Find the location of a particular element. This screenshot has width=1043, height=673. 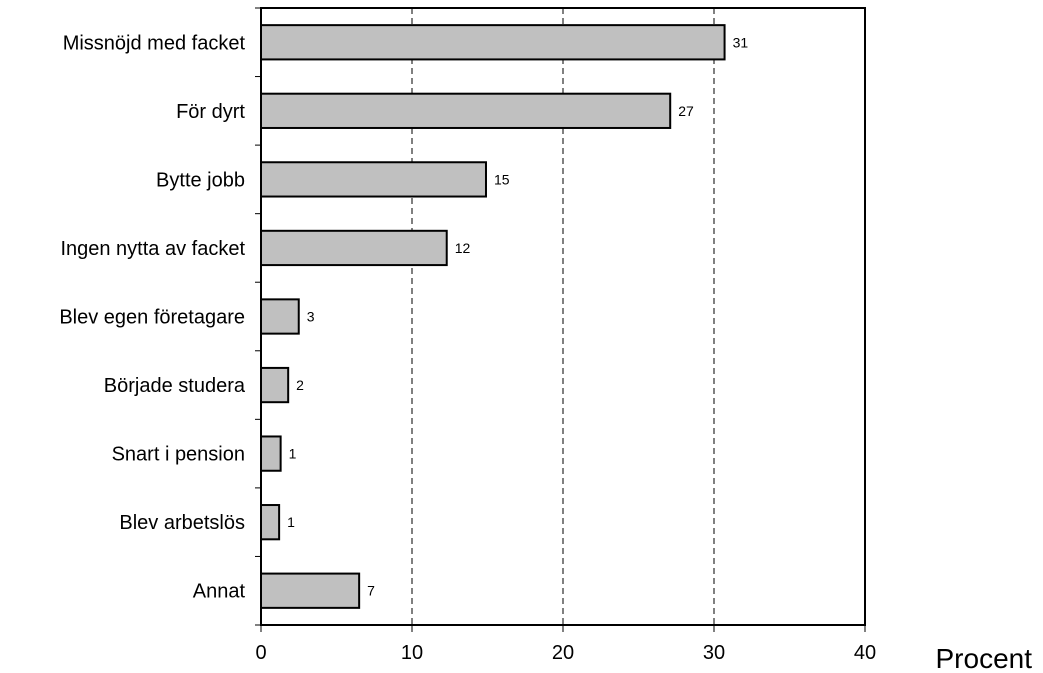

data-label-8: 7 is located at coordinates (371, 591).